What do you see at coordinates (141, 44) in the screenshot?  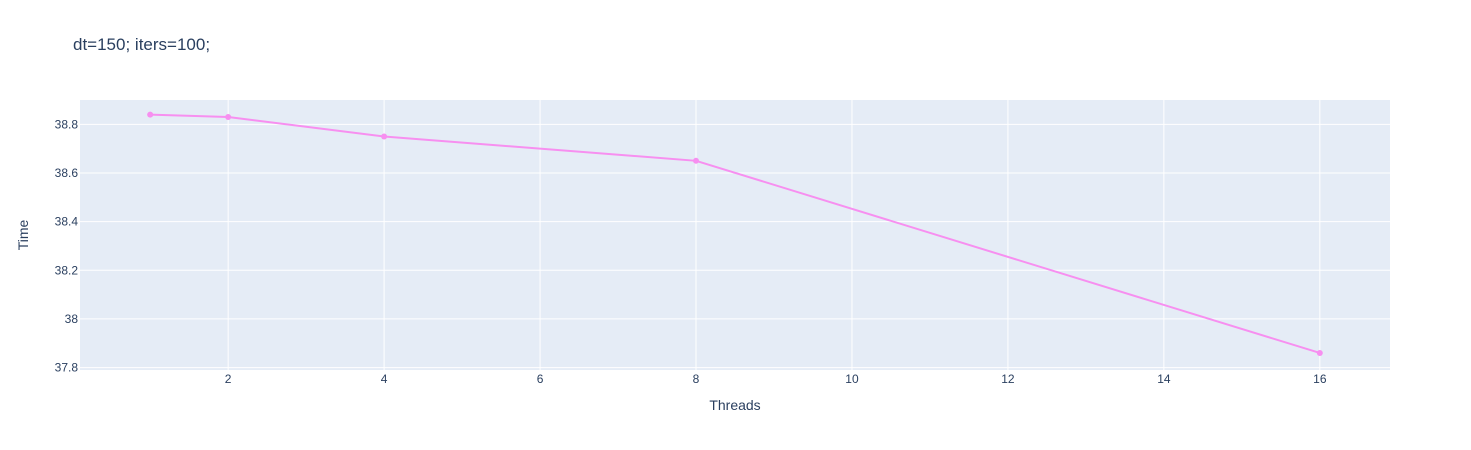 I see `chart-title: dt=150; iters=100;` at bounding box center [141, 44].